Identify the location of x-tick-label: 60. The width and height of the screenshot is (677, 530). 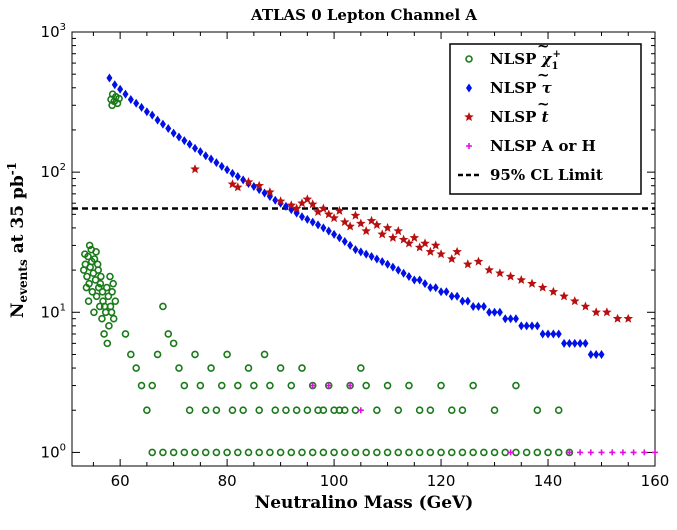
(120, 481).